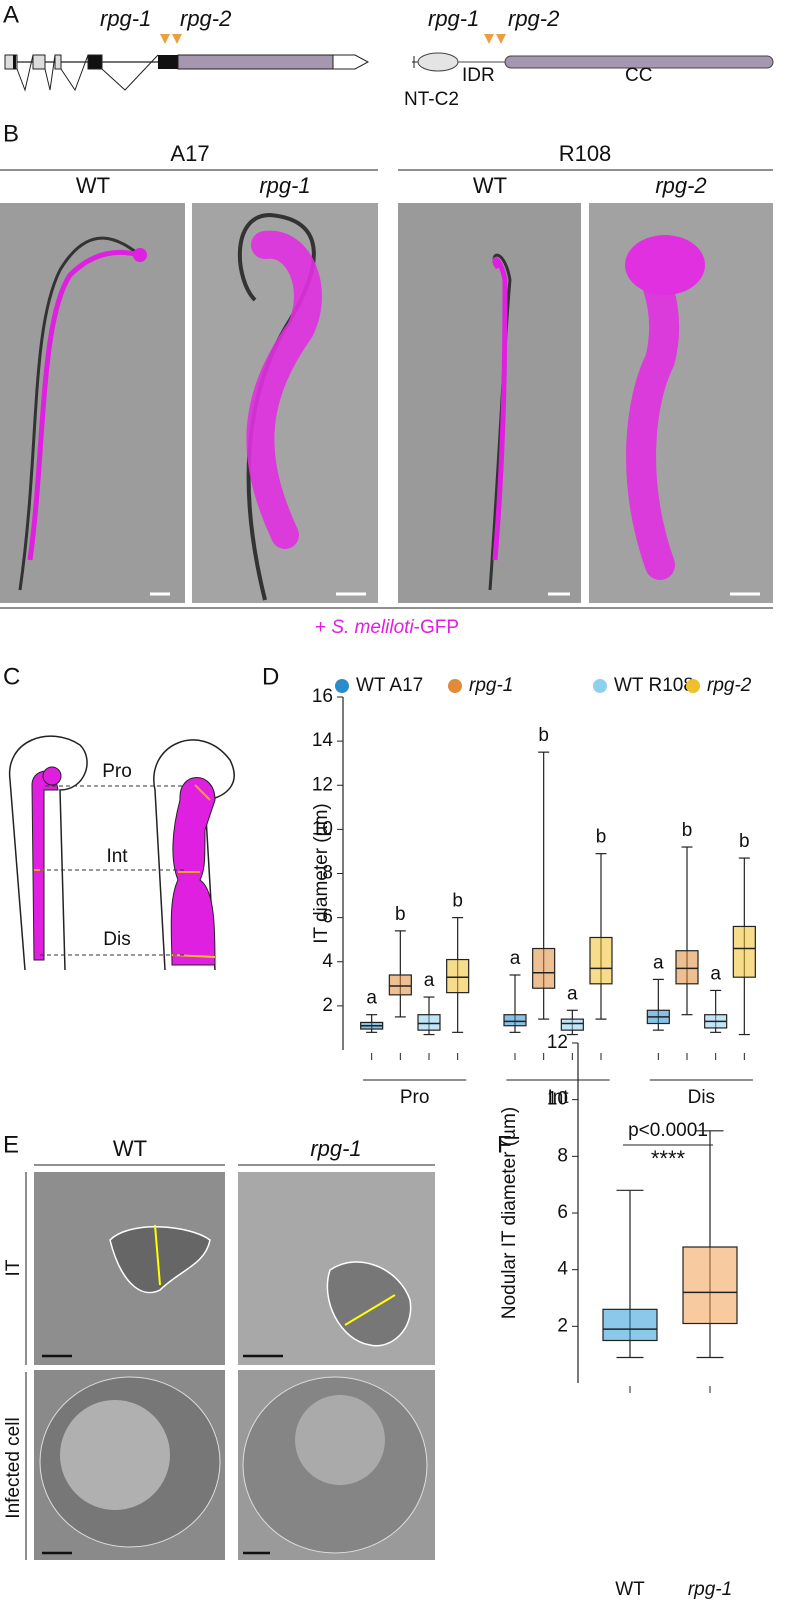 Image resolution: width=793 pixels, height=1606 pixels. I want to click on panel-label: C, so click(11, 676).